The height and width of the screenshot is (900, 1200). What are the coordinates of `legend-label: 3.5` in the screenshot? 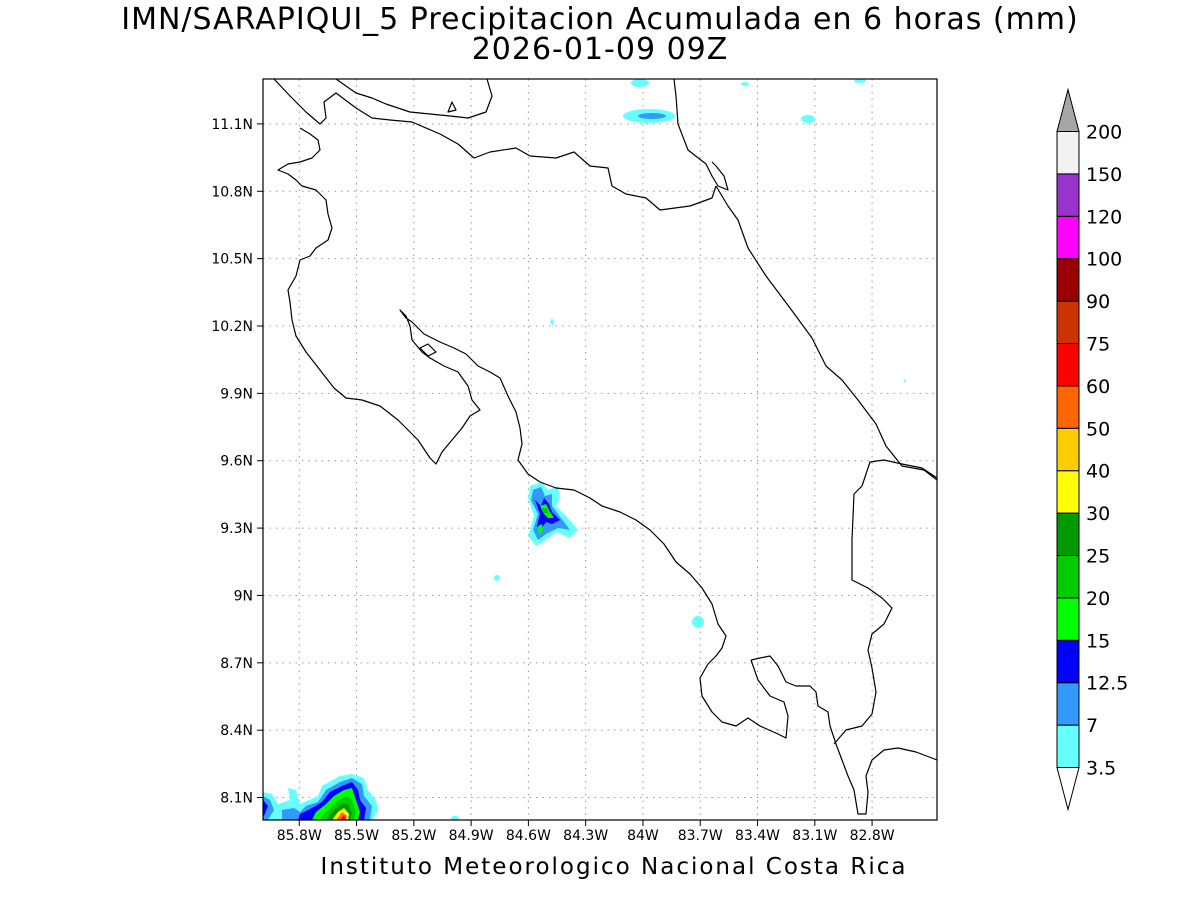 It's located at (1101, 769).